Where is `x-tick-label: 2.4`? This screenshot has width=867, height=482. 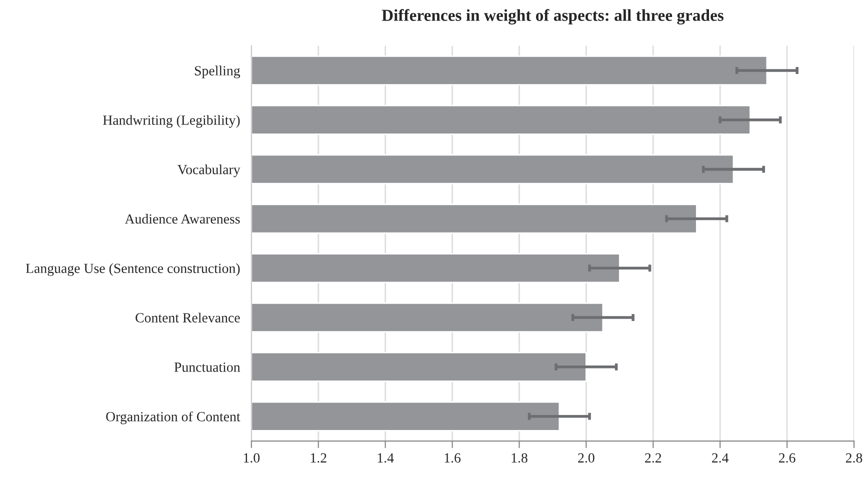
x-tick-label: 2.4 is located at coordinates (720, 458).